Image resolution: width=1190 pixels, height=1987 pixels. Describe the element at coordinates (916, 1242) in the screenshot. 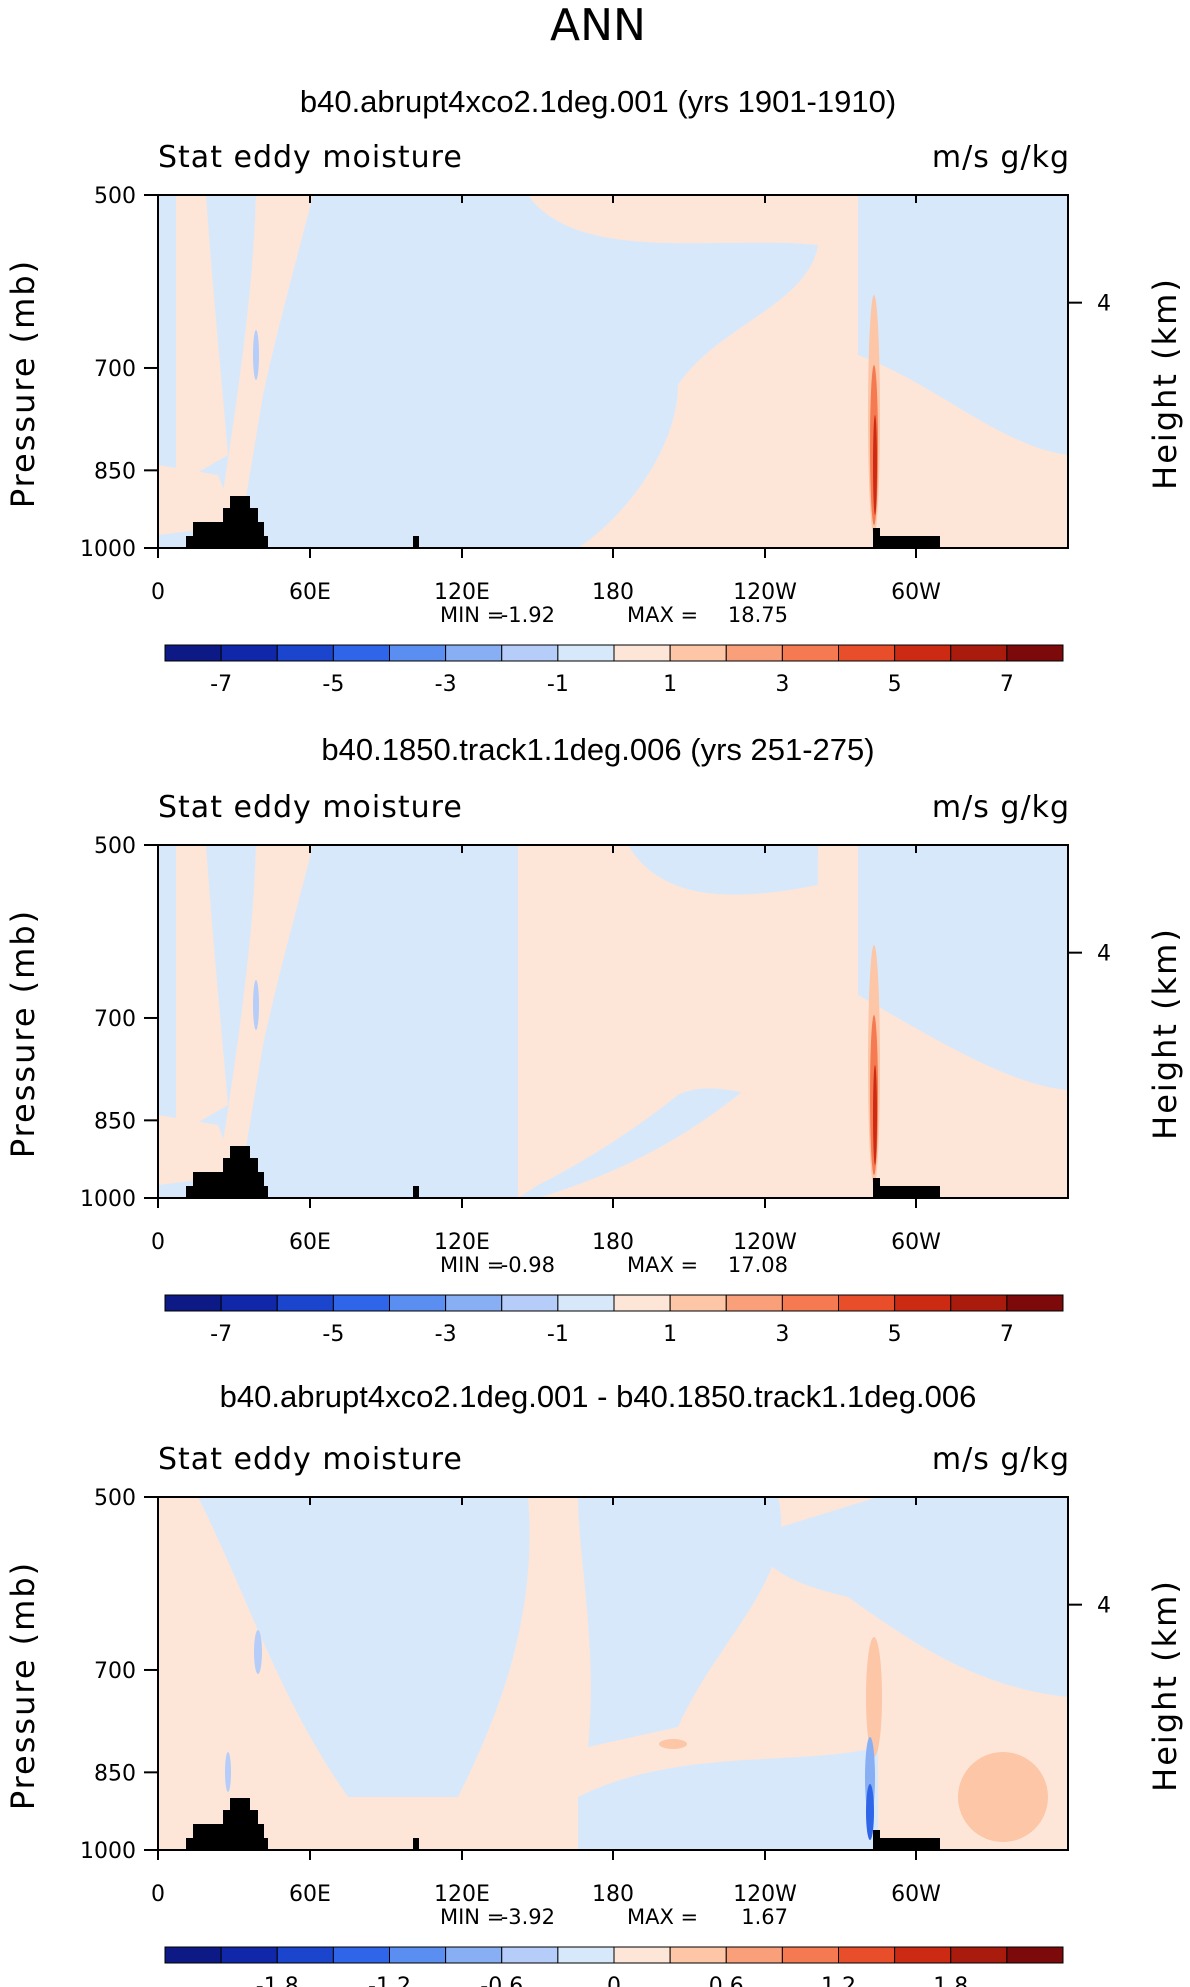

I see `x-tick-label: 60W` at that location.